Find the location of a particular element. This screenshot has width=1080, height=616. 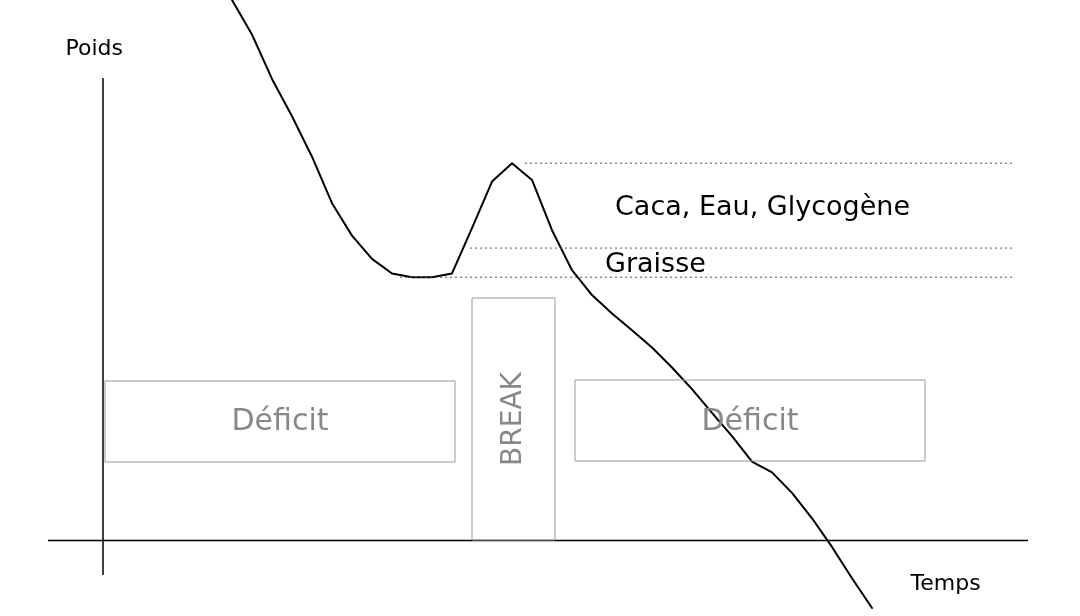

x-axis-title: Temps is located at coordinates (945, 582).